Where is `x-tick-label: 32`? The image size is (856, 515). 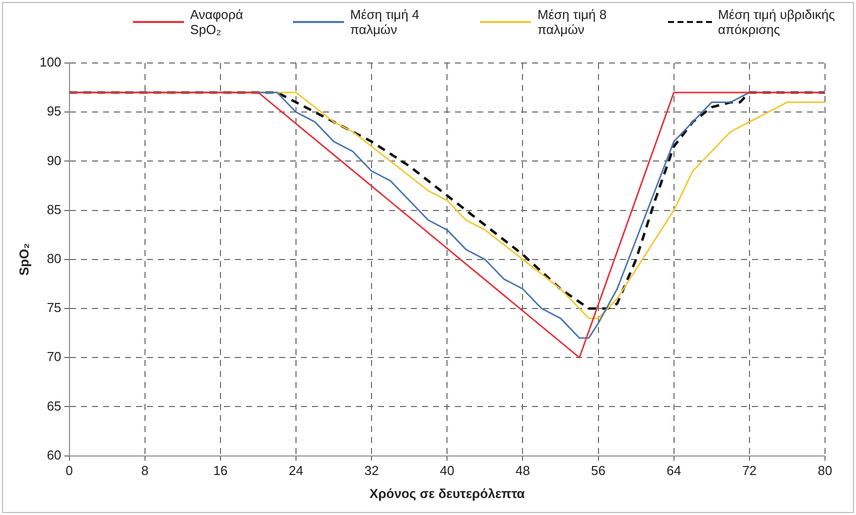
x-tick-label: 32 is located at coordinates (371, 470).